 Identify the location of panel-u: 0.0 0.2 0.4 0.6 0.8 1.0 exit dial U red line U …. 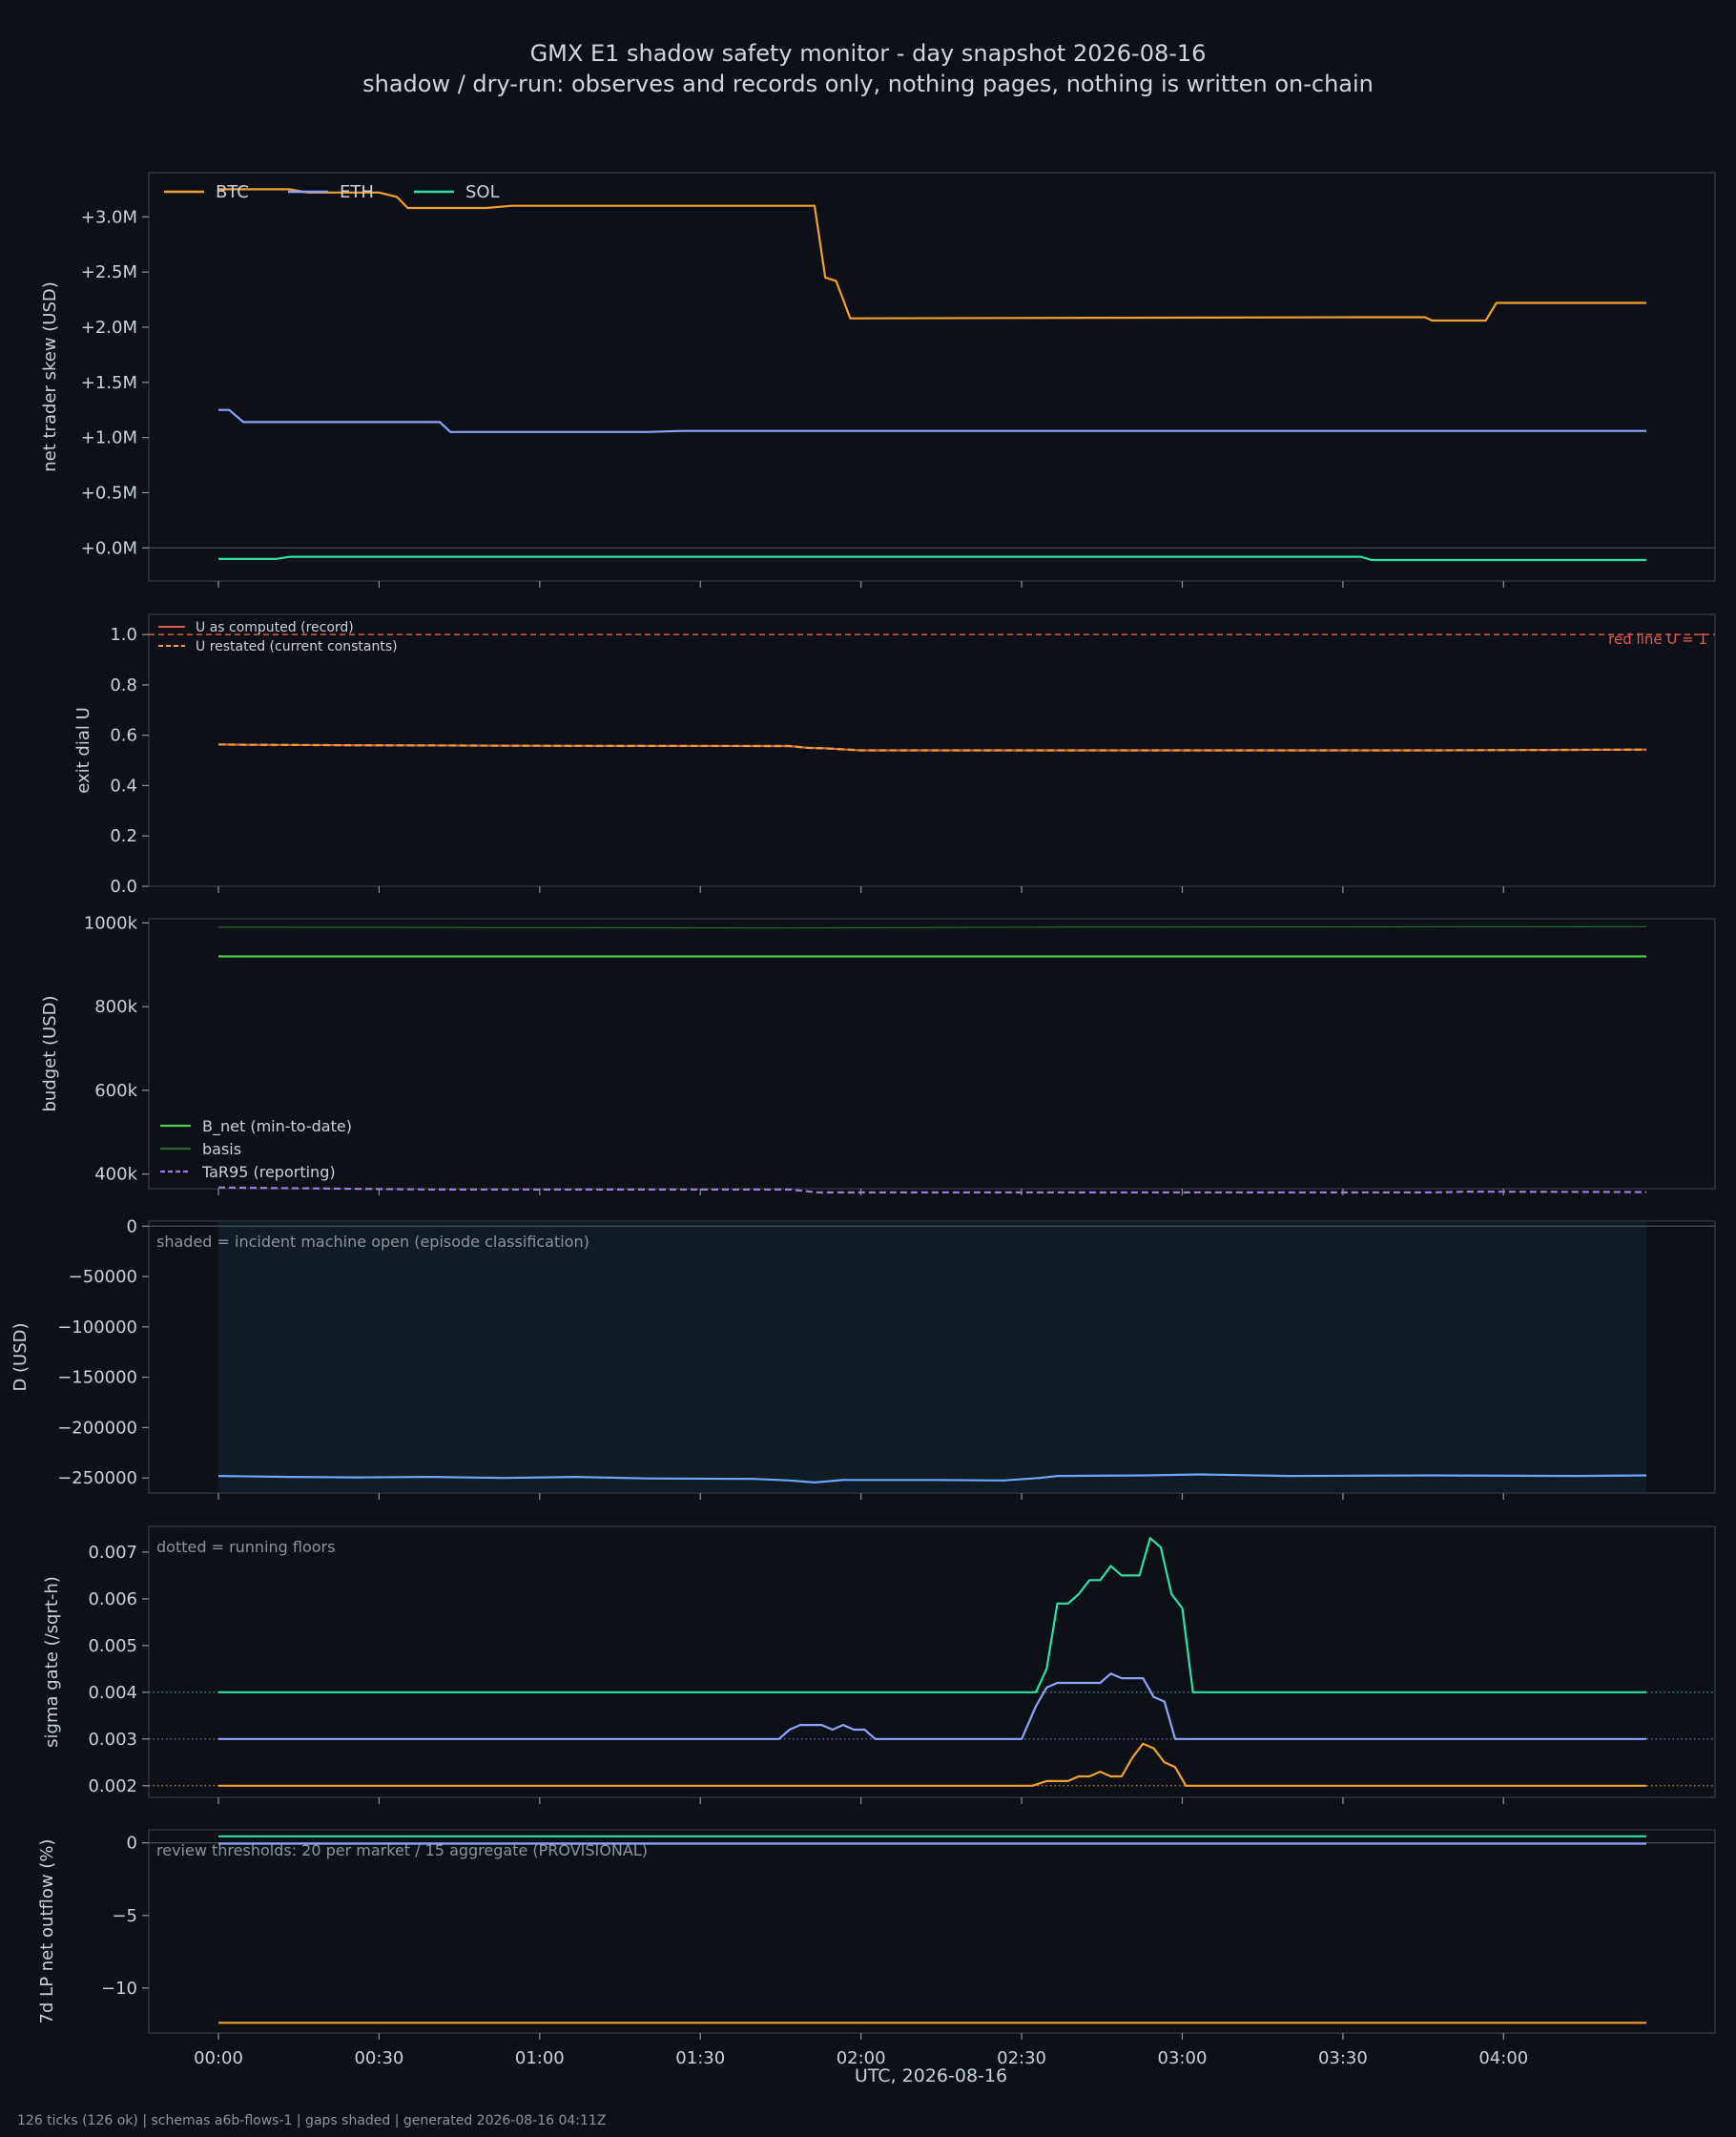
(894, 755).